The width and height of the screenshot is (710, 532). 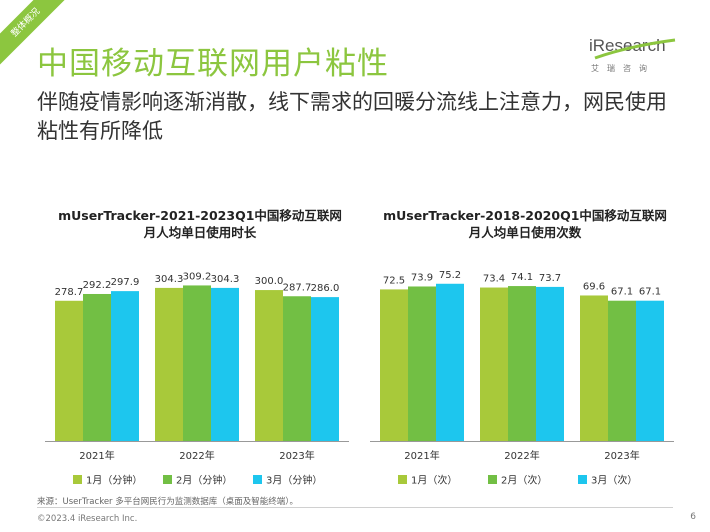 I want to click on data-label: 300.0, so click(x=269, y=281).